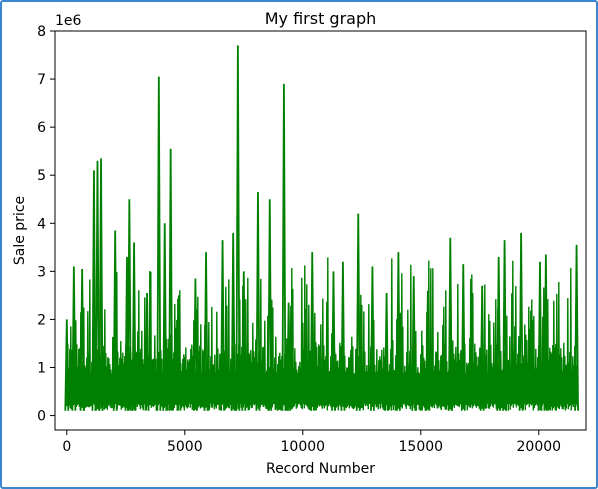  I want to click on x-tick-label: 15000, so click(421, 447).